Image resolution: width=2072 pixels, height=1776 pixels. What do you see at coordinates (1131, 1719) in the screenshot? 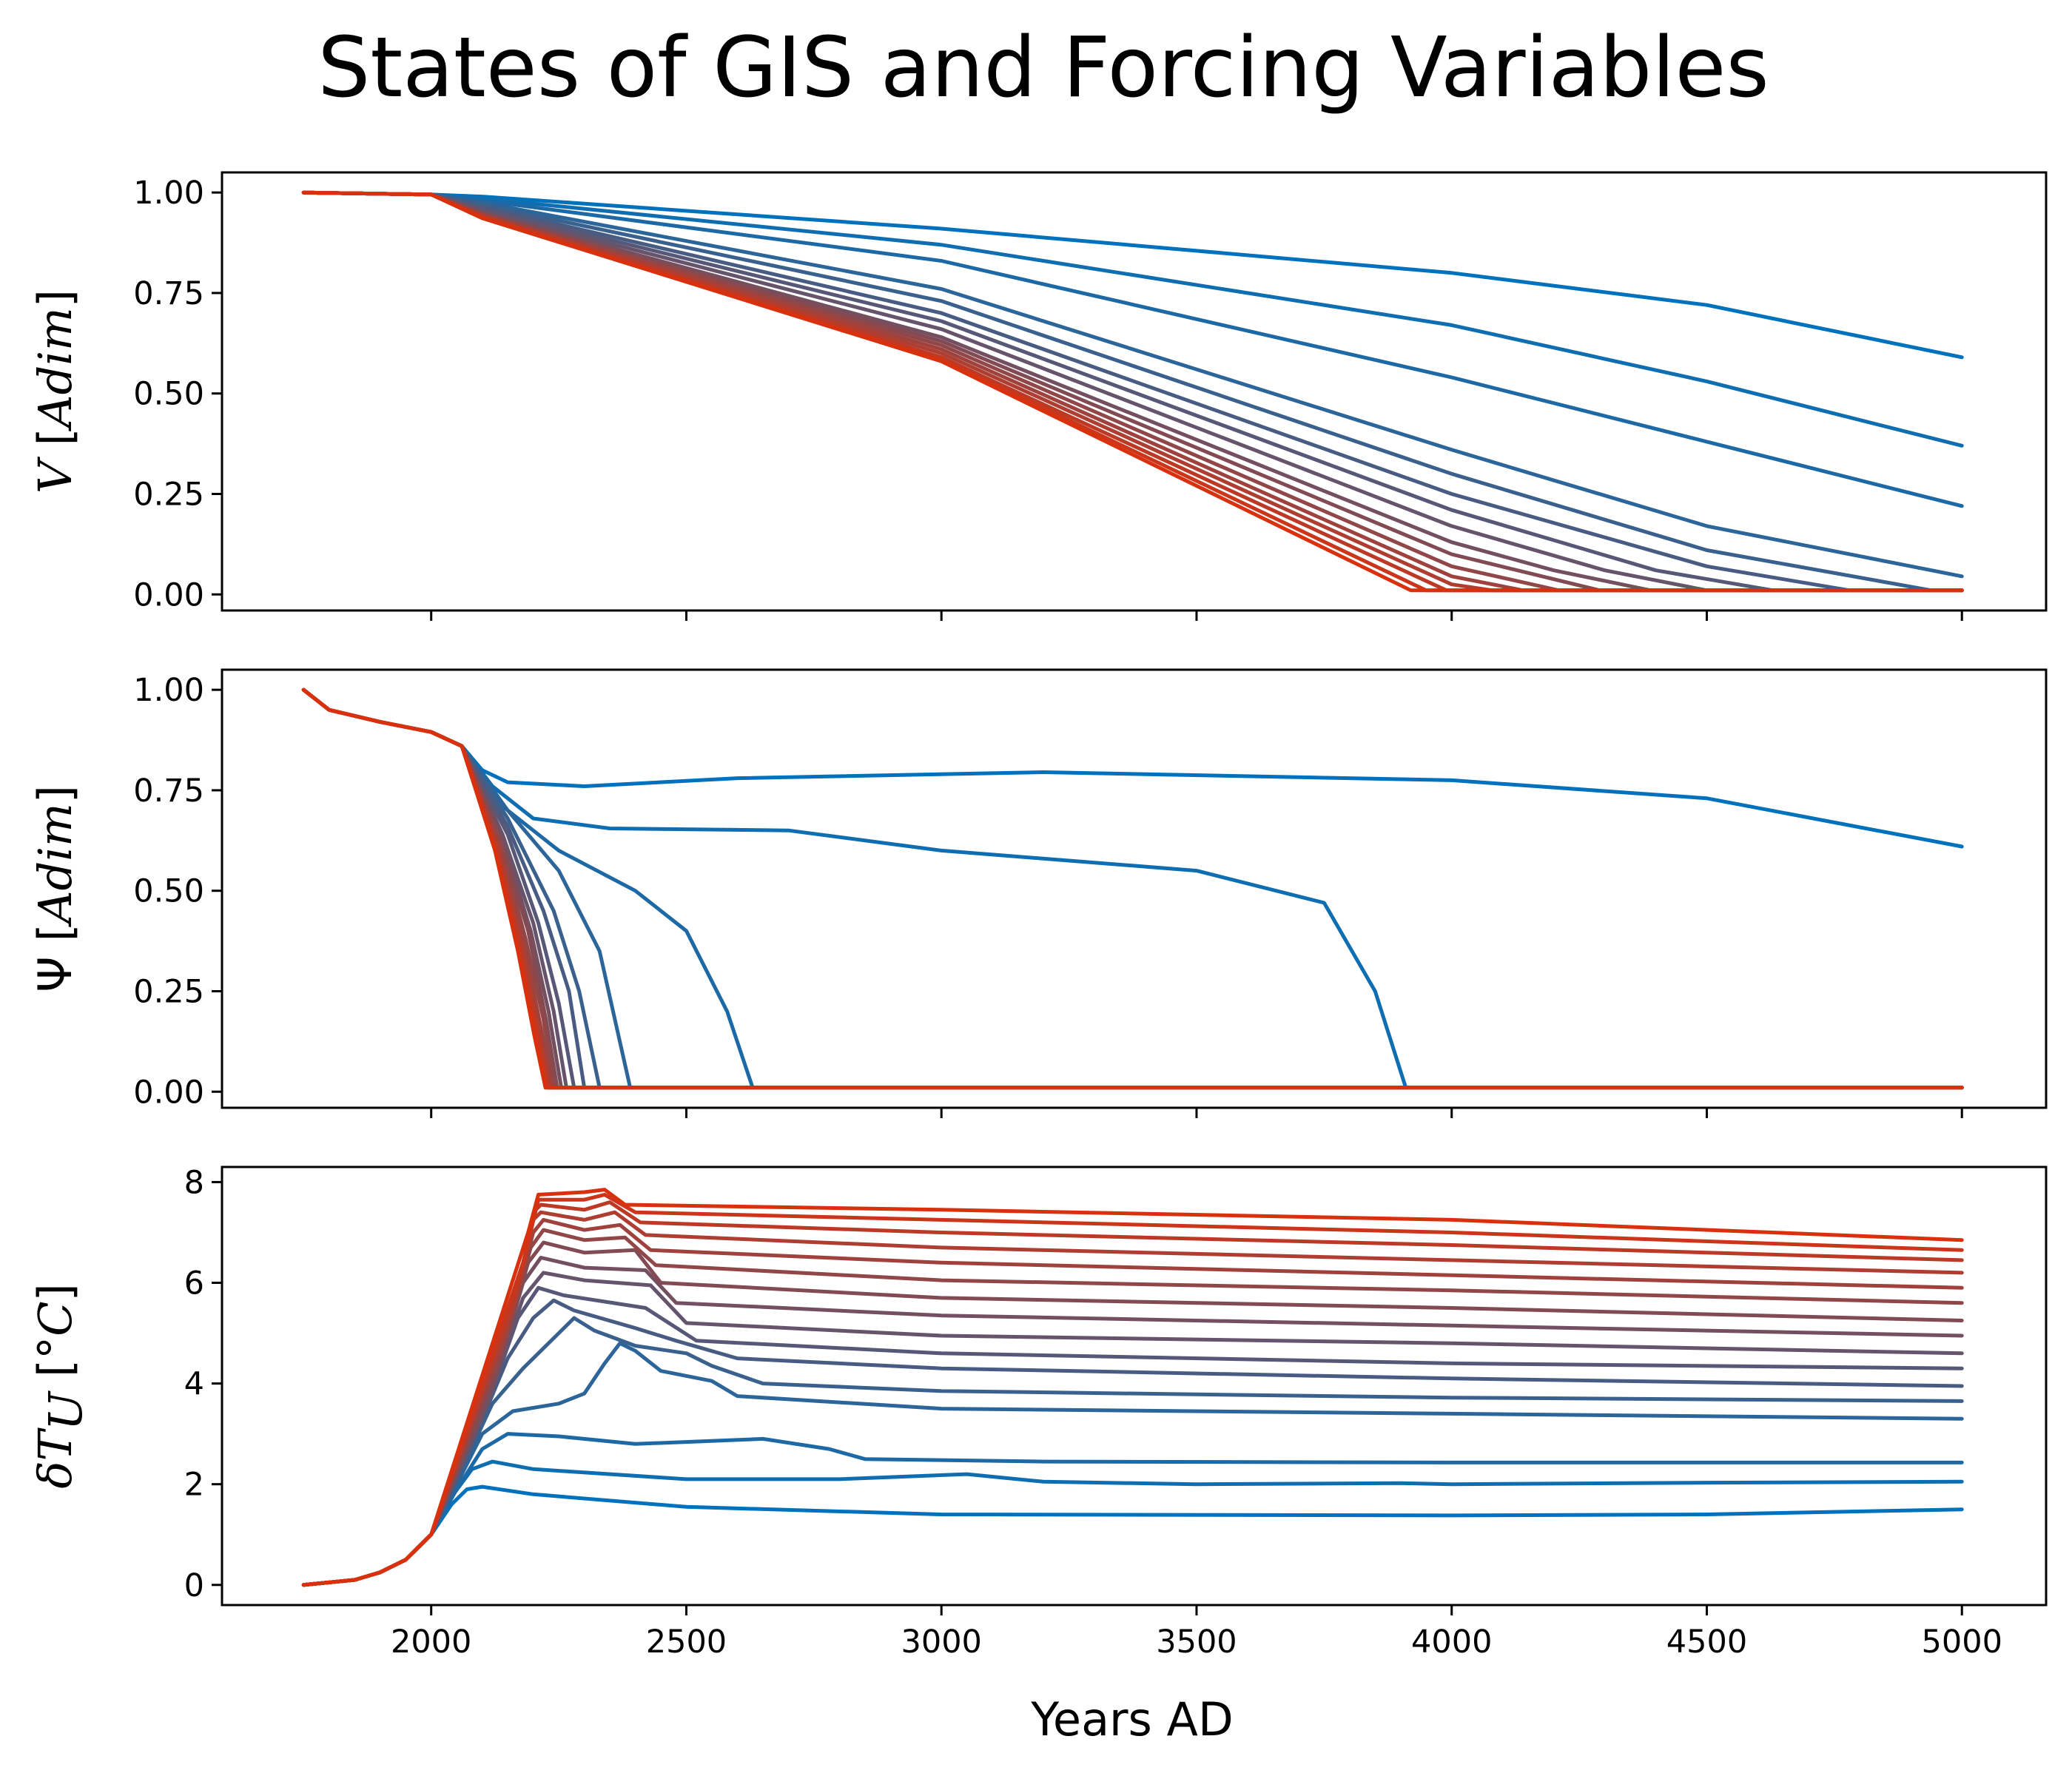
I see `x-axis-label: Years AD` at bounding box center [1131, 1719].